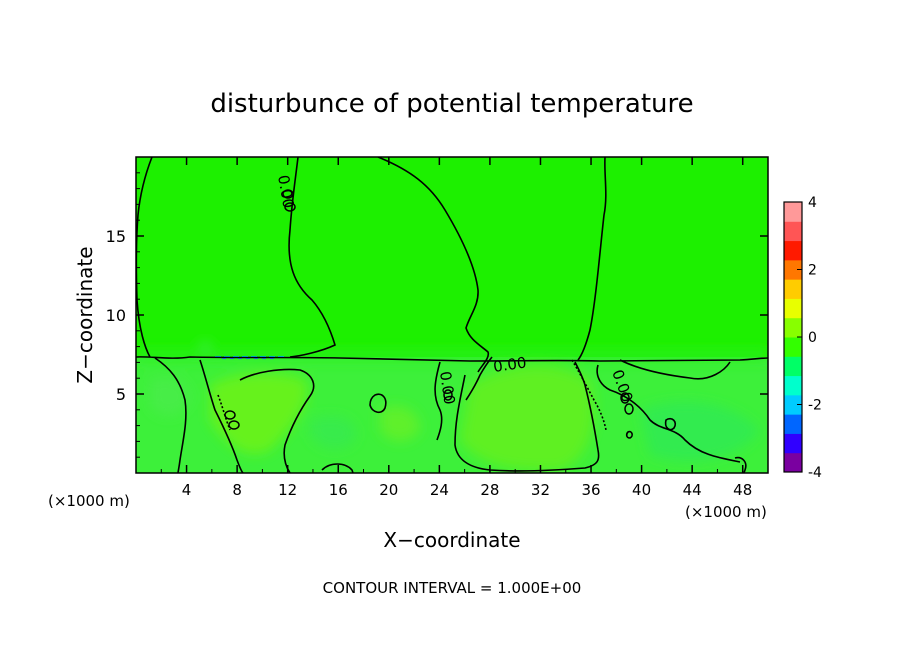 The width and height of the screenshot is (904, 654). What do you see at coordinates (85, 314) in the screenshot?
I see `y-axis-label: Z−coordinate` at bounding box center [85, 314].